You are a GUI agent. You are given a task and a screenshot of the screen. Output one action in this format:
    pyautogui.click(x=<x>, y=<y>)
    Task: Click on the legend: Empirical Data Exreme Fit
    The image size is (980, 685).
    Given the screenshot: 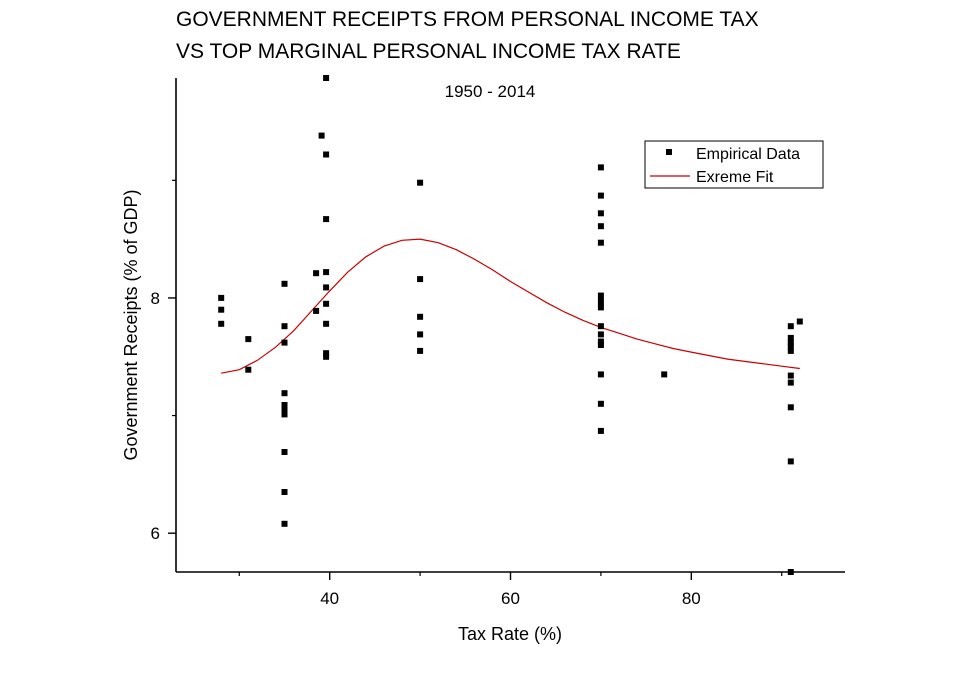 What is the action you would take?
    pyautogui.click(x=734, y=164)
    